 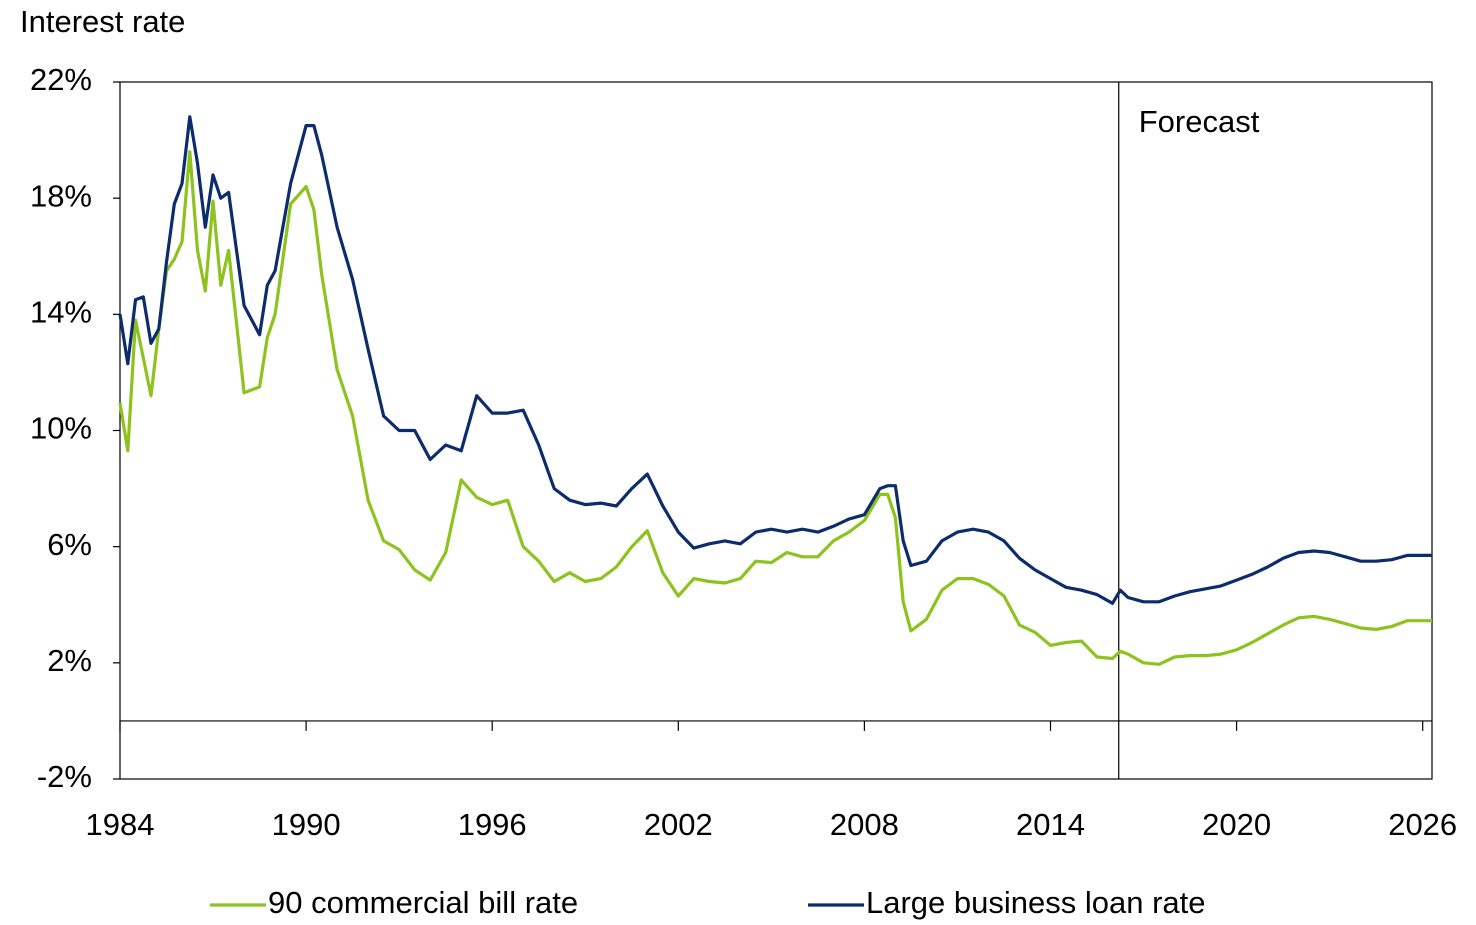 What do you see at coordinates (1422, 824) in the screenshot?
I see `x-tick-label: 2026` at bounding box center [1422, 824].